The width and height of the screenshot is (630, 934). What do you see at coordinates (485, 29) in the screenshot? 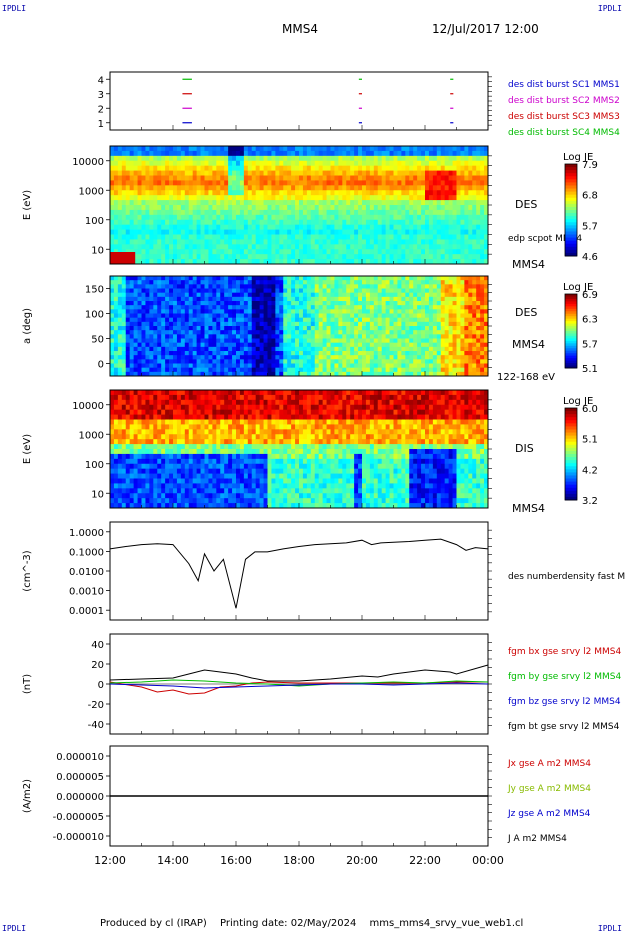
I see `datetime-title: 12/Jul/2017 12:00` at bounding box center [485, 29].